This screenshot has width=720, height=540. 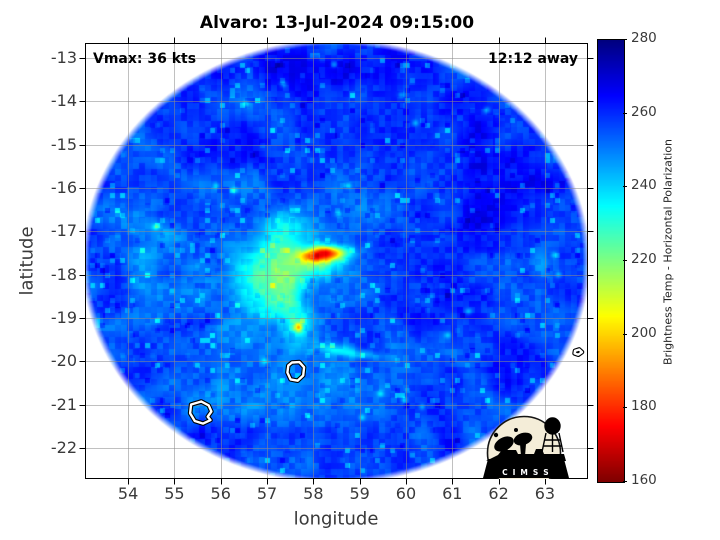 What do you see at coordinates (336, 519) in the screenshot?
I see `x-axis-label: longitude` at bounding box center [336, 519].